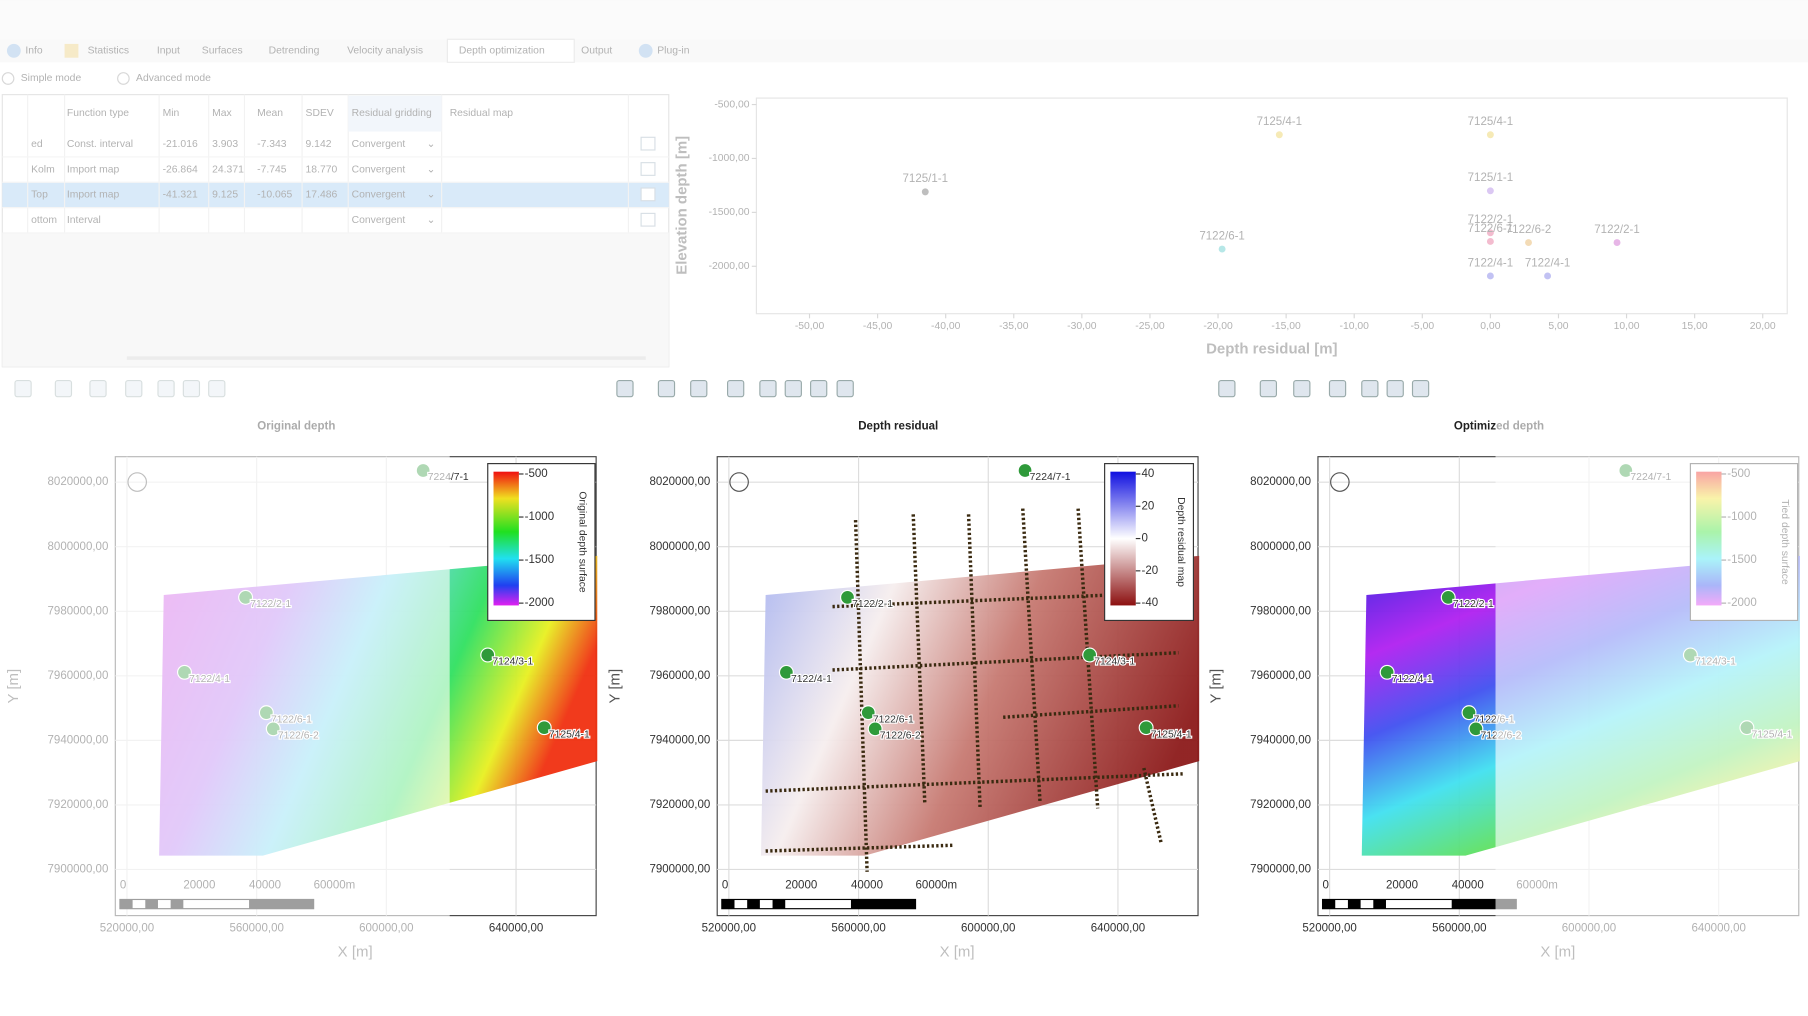 Image resolution: width=1808 pixels, height=1016 pixels. Describe the element at coordinates (539, 560) in the screenshot. I see `colorbar-label: -1500` at that location.